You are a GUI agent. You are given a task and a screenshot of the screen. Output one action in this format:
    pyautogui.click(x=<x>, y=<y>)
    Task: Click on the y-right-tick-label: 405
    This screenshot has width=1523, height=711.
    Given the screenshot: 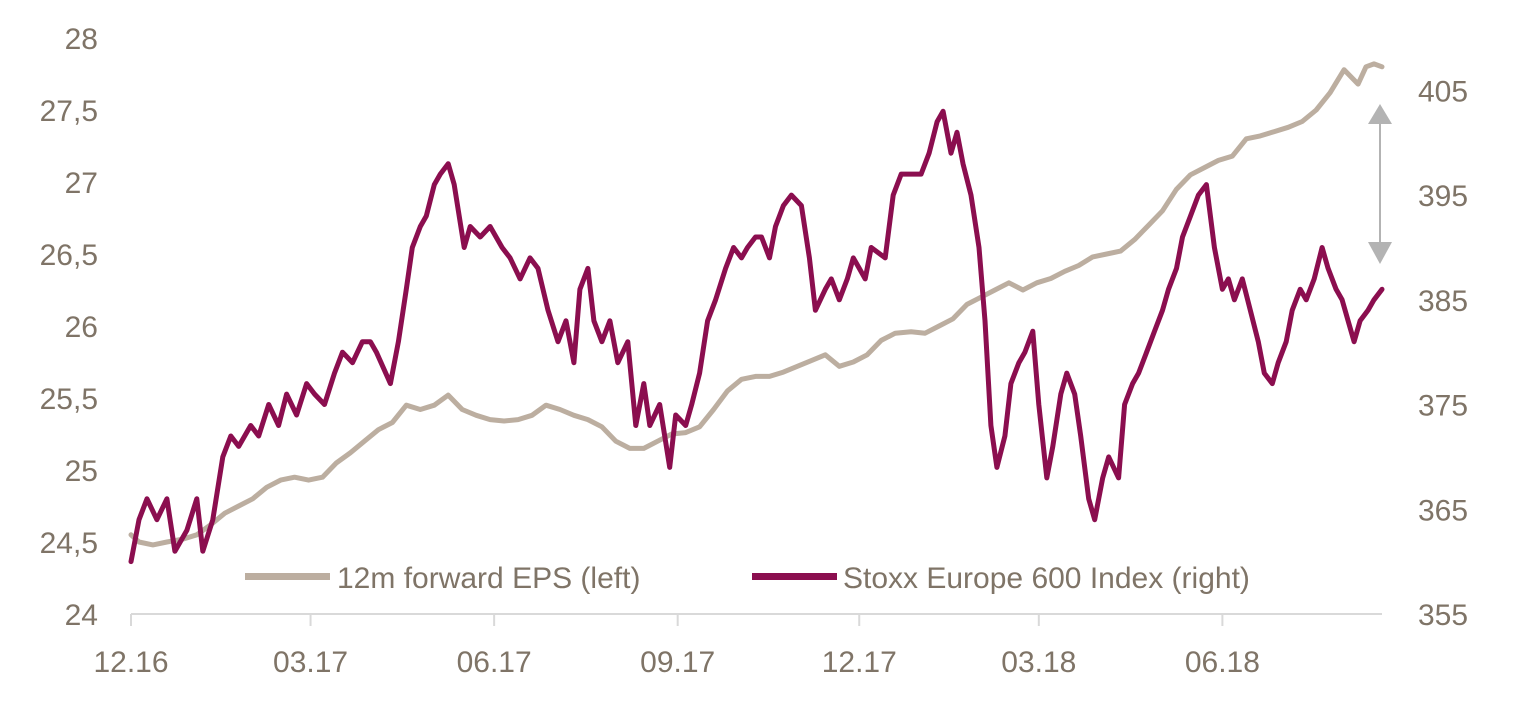 What is the action you would take?
    pyautogui.click(x=1443, y=91)
    